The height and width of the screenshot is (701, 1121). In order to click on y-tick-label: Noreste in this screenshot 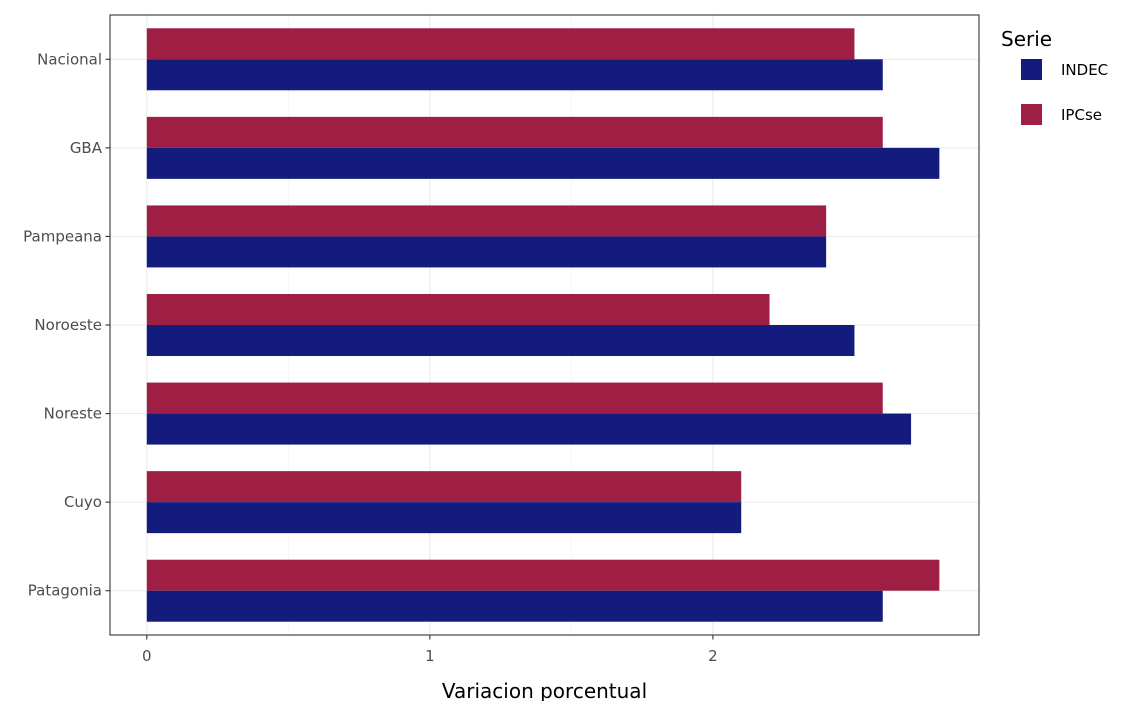, I will do `click(73, 414)`.